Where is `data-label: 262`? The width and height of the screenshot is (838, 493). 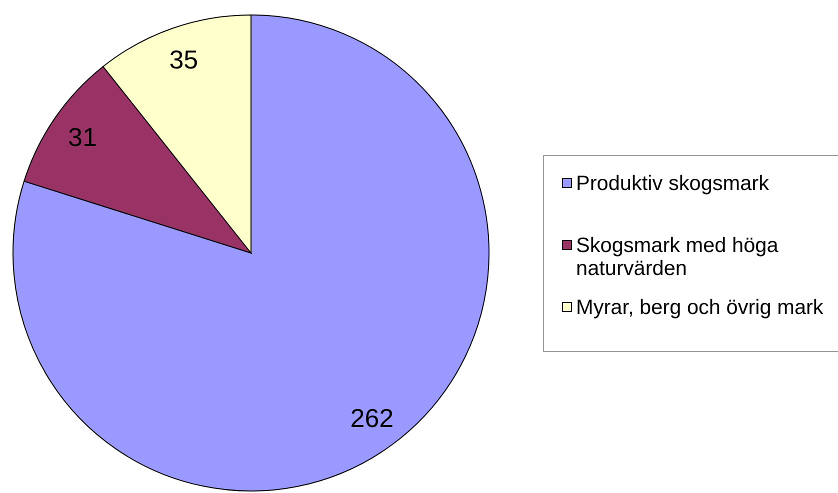 data-label: 262 is located at coordinates (372, 418).